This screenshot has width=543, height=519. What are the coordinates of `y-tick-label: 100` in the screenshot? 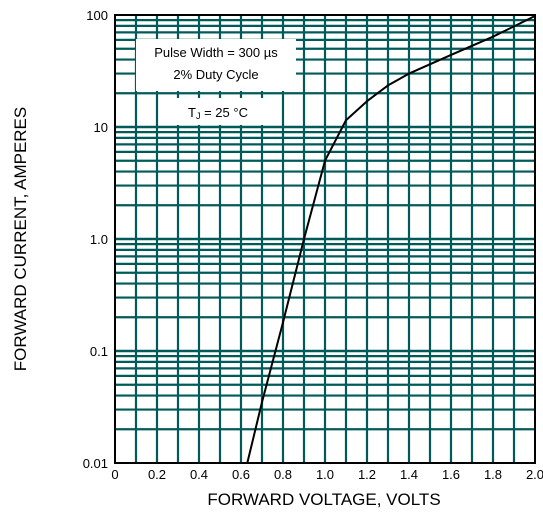 It's located at (97, 15).